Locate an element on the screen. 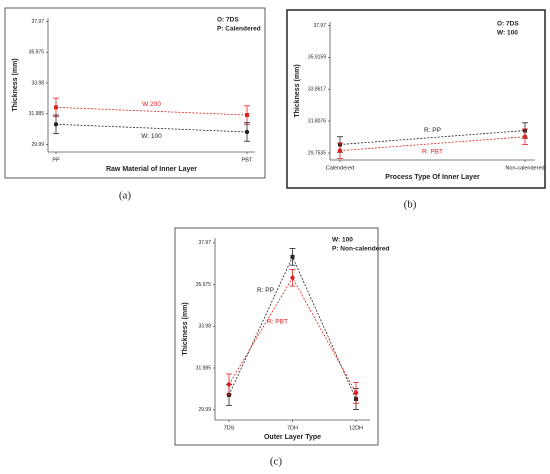  x-axis-label: Outer Layer Type is located at coordinates (292, 437).